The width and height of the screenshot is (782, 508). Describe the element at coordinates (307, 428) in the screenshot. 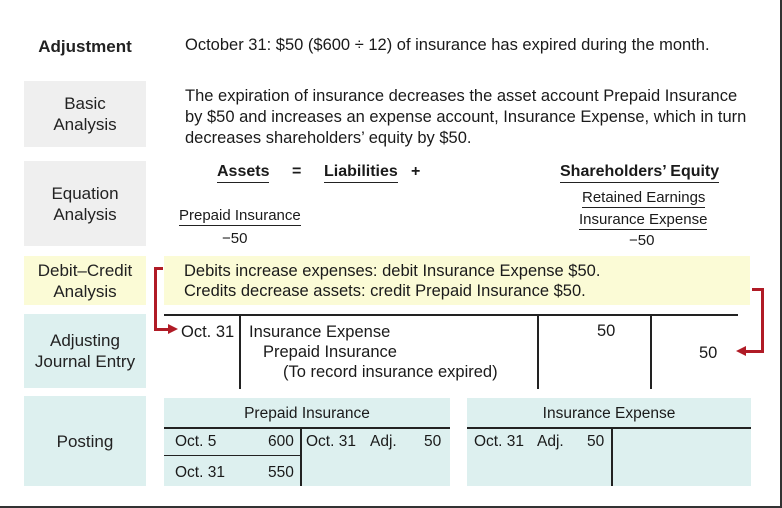

I see `prepaid-t-top-rule` at that location.